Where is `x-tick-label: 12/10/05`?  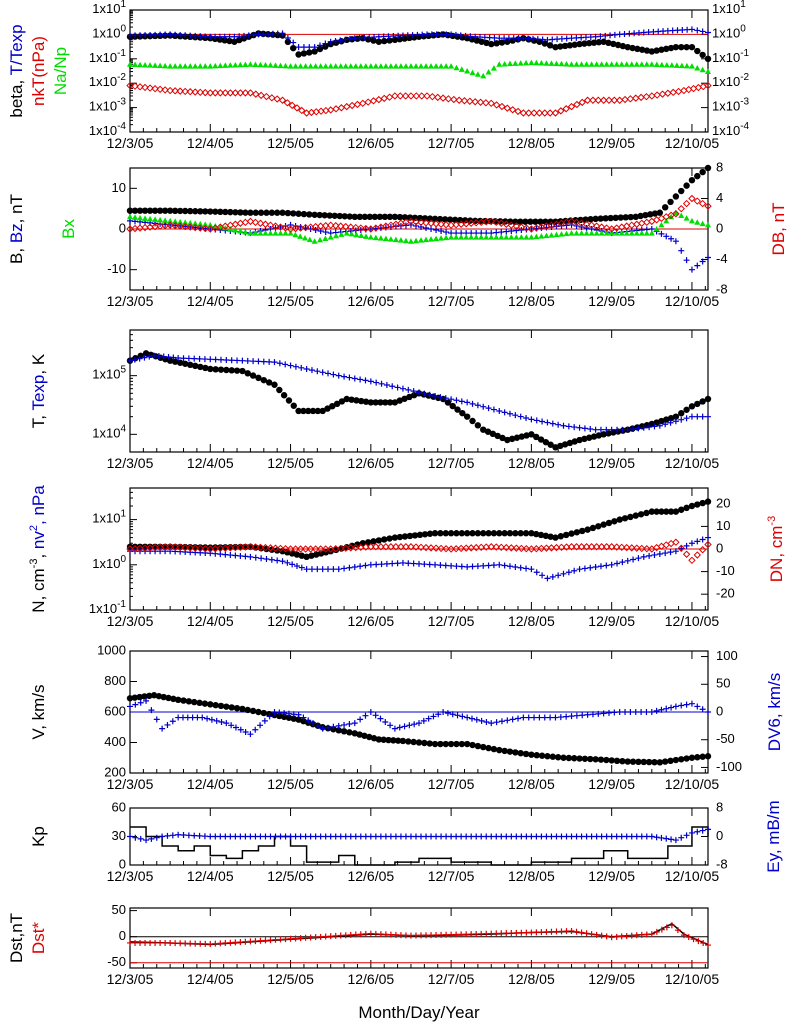
x-tick-label: 12/10/05 is located at coordinates (692, 143).